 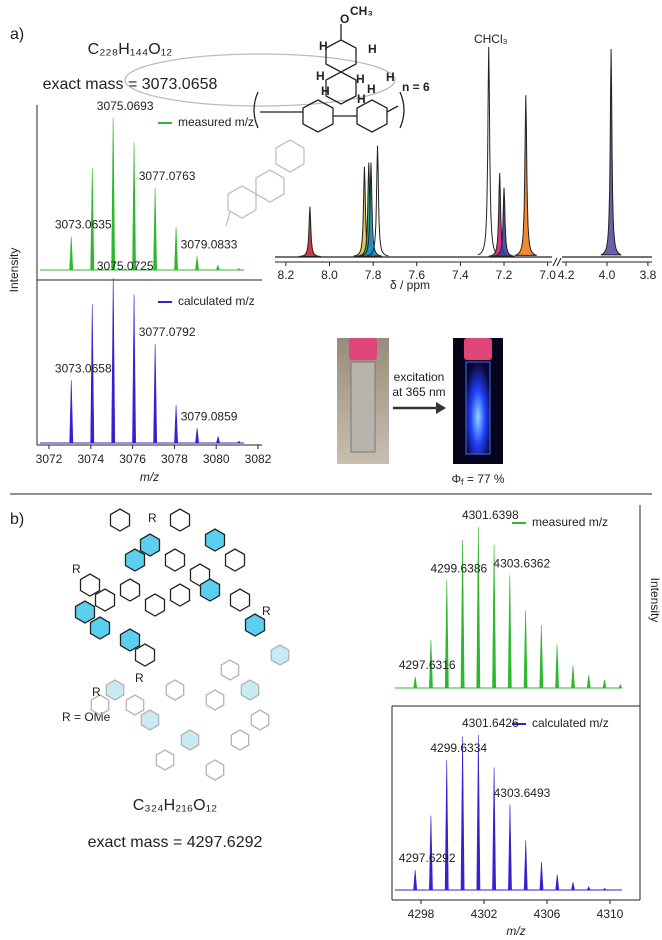 What do you see at coordinates (182, 644) in the screenshot?
I see `structure-b` at bounding box center [182, 644].